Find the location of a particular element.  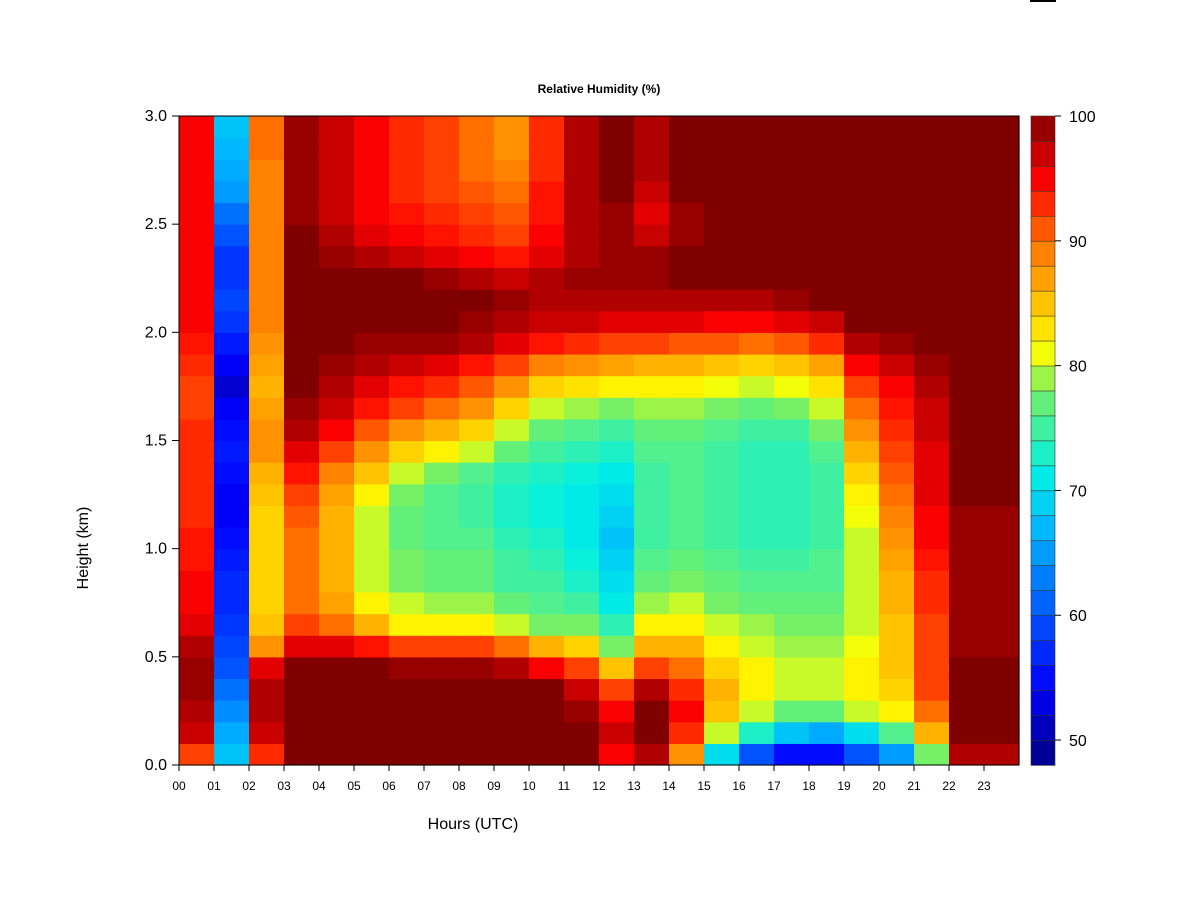

colorbar-tick-label: 50 is located at coordinates (1078, 741).